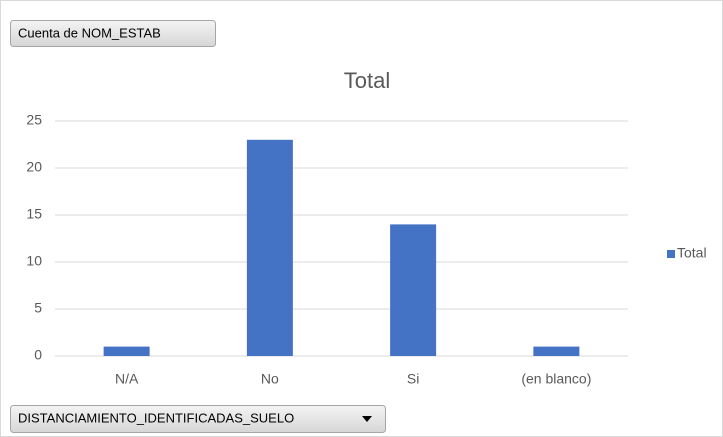  What do you see at coordinates (34, 120) in the screenshot?
I see `y-tick-label: 25` at bounding box center [34, 120].